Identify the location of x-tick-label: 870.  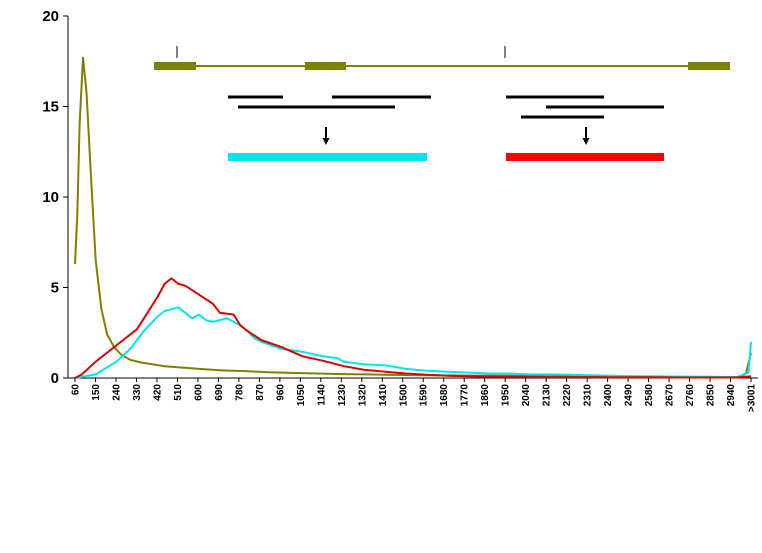
(260, 392).